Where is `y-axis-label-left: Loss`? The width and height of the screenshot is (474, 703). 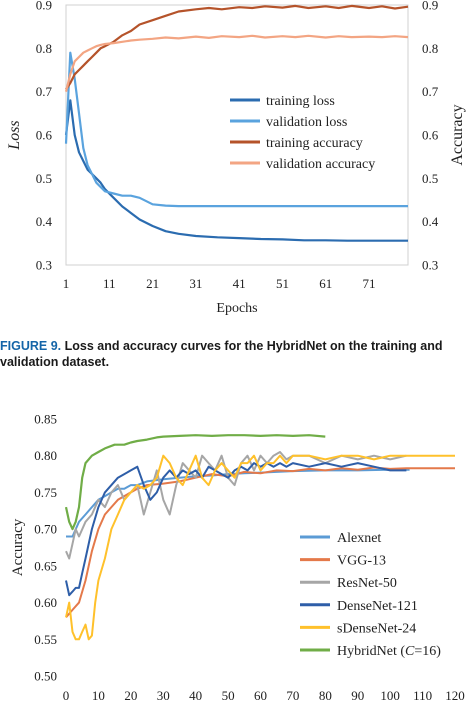
y-axis-label-left: Loss is located at coordinates (14, 135).